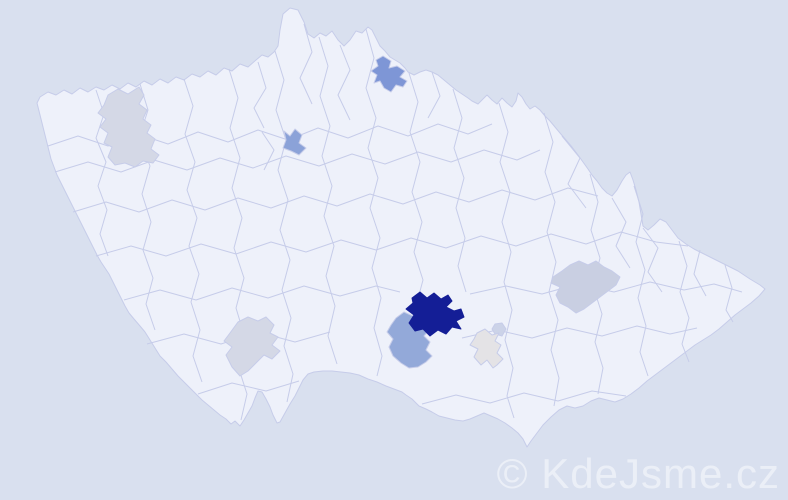  I want to click on highlight-district-capital, so click(294, 142).